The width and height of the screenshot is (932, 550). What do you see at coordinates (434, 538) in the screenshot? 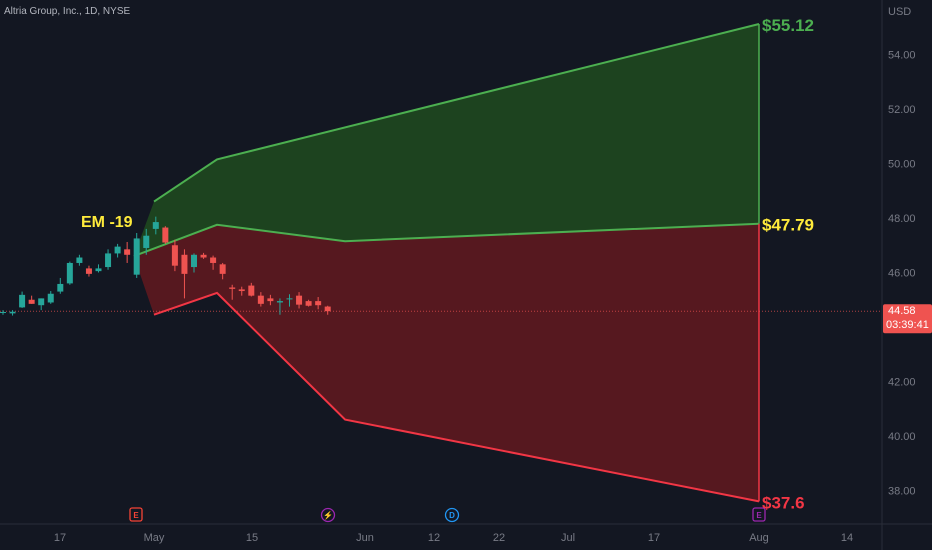
I see `x-tick-label: 12` at bounding box center [434, 538].